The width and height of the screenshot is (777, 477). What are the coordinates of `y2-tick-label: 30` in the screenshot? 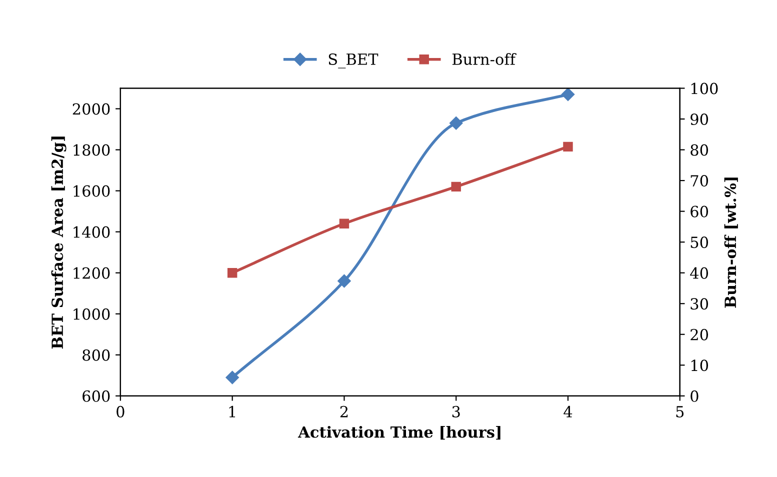 It's located at (699, 304).